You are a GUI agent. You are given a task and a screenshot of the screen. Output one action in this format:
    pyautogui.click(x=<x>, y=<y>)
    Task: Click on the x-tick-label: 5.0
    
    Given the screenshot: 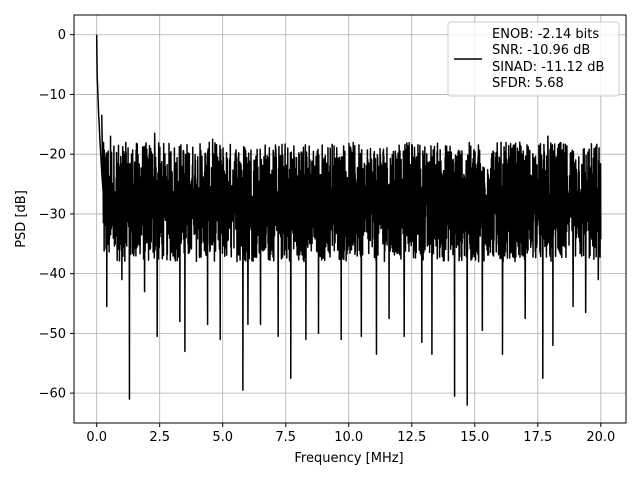 What is the action you would take?
    pyautogui.click(x=222, y=437)
    